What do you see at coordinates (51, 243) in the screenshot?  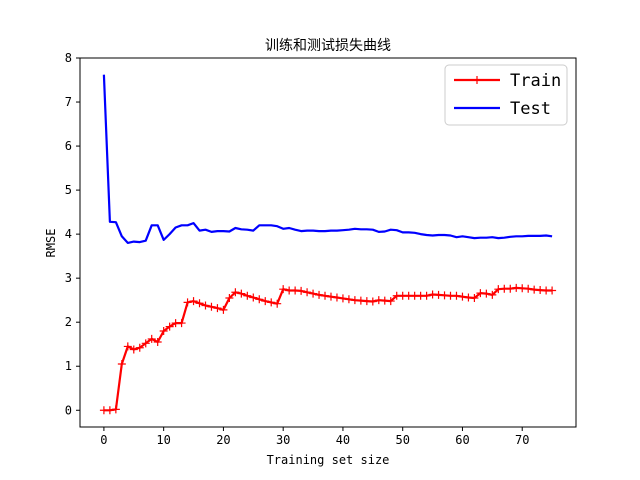 I see `y-axis-label: RMSE` at bounding box center [51, 243].